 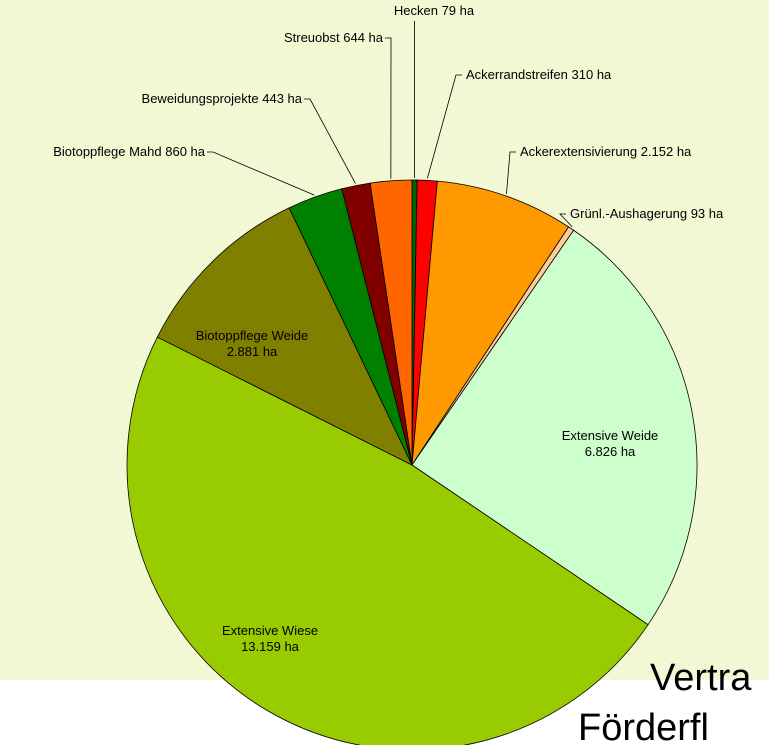 I want to click on value-label: 310 ha, so click(x=592, y=74).